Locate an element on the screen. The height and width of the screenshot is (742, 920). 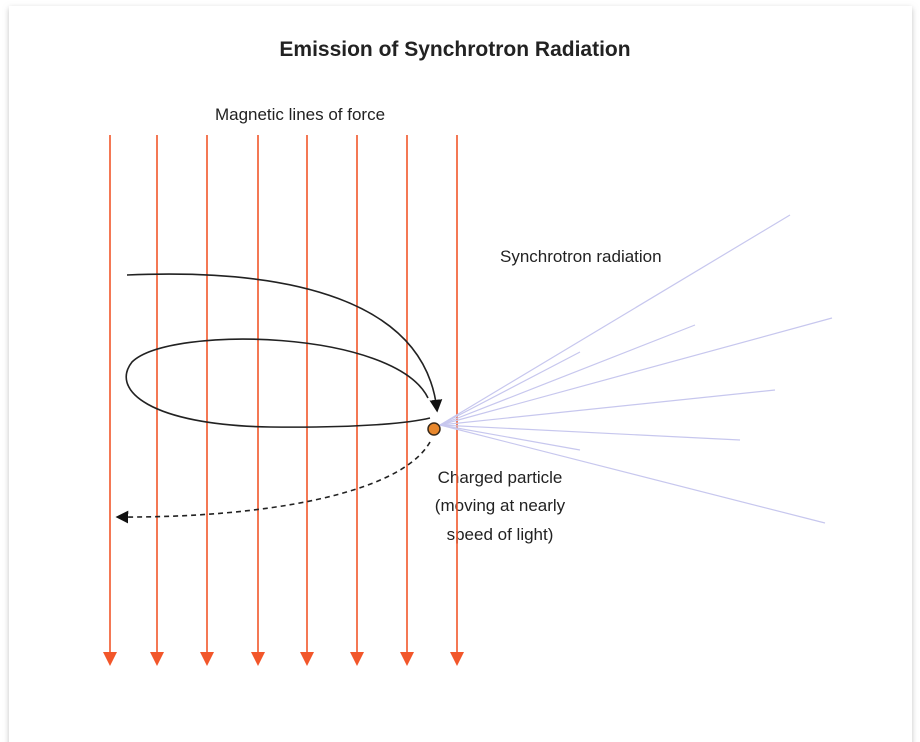
radiation-label: Synchrotron radiation is located at coordinates (581, 256).